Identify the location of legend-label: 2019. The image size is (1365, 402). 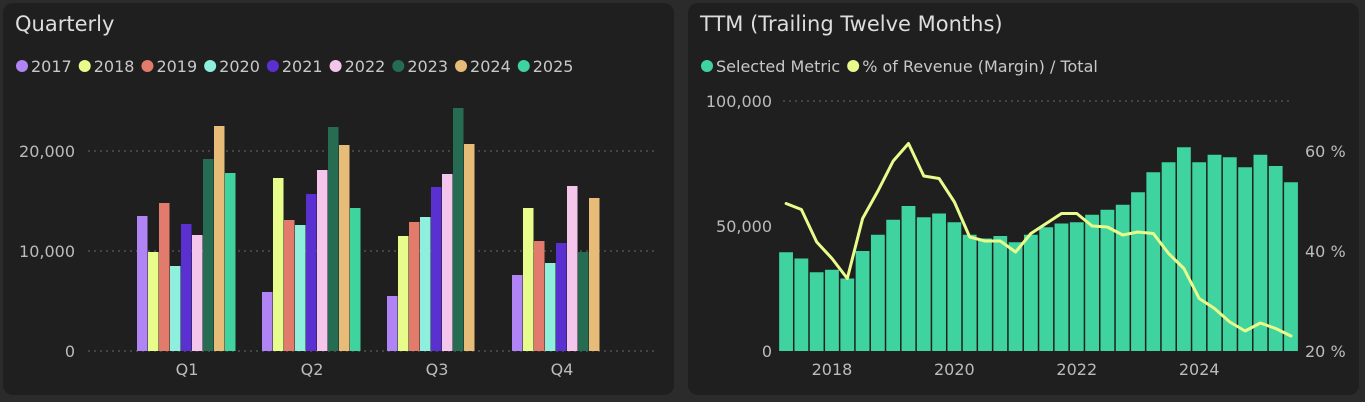
(176, 66).